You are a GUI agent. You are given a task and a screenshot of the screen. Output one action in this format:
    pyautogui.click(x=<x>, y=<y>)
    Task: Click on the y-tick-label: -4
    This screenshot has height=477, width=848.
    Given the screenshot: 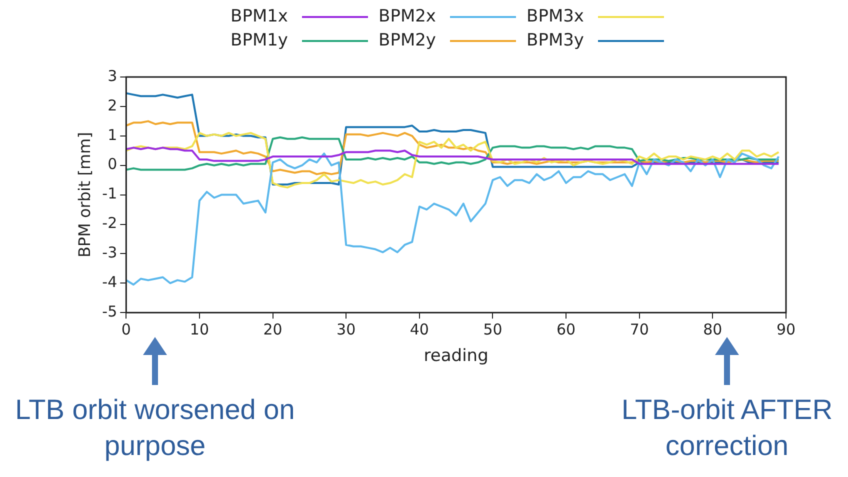 What is the action you would take?
    pyautogui.click(x=110, y=282)
    